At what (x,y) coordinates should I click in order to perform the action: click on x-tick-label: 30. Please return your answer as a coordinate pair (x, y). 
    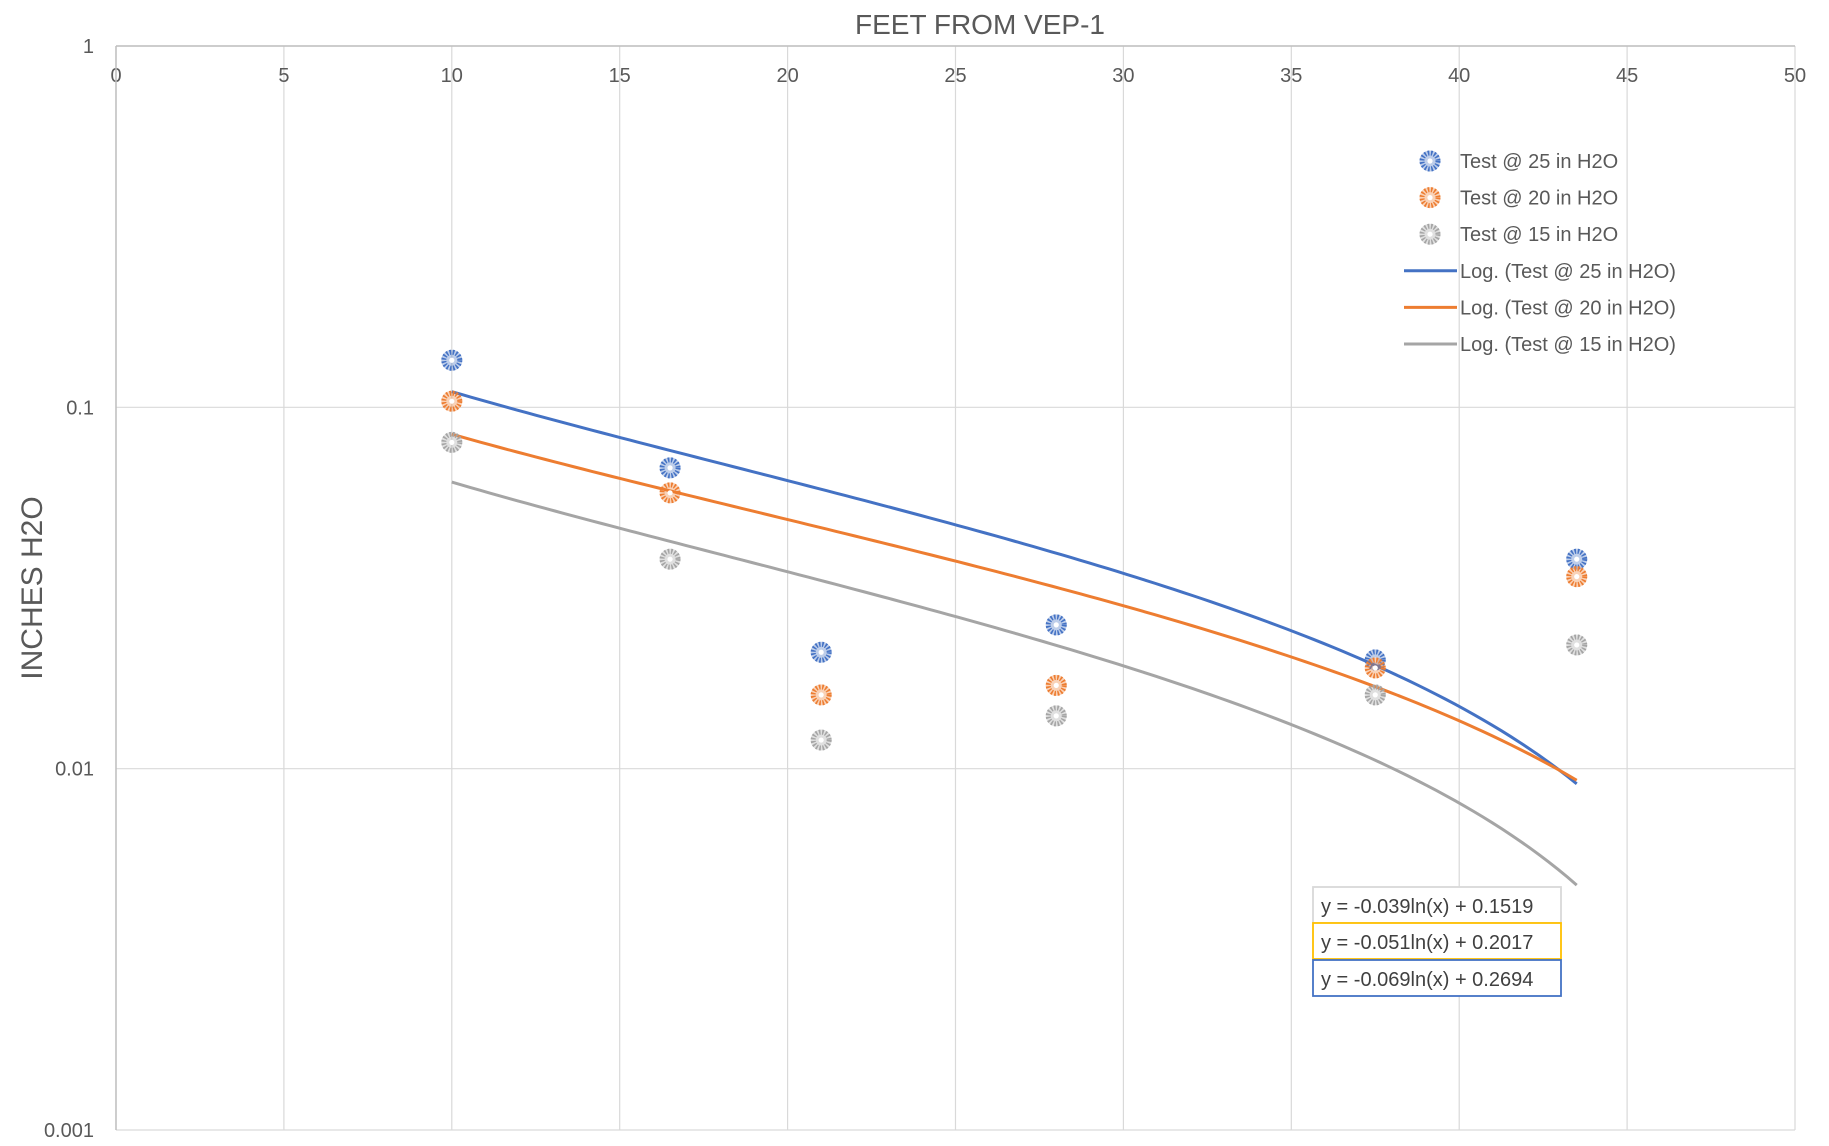
    Looking at the image, I should click on (1123, 76).